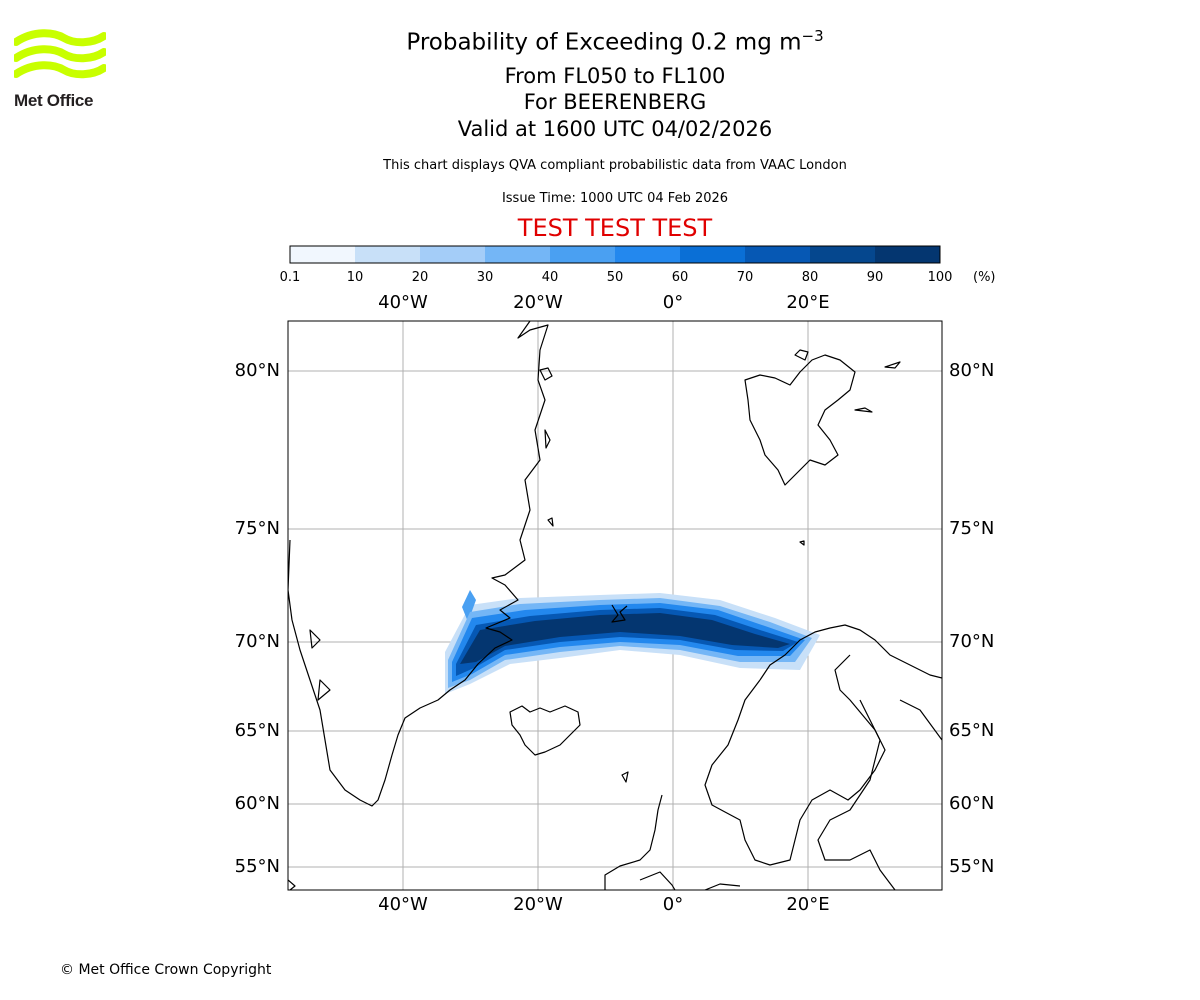  I want to click on copyright-notice: © Met Office Crown Copyright, so click(166, 970).